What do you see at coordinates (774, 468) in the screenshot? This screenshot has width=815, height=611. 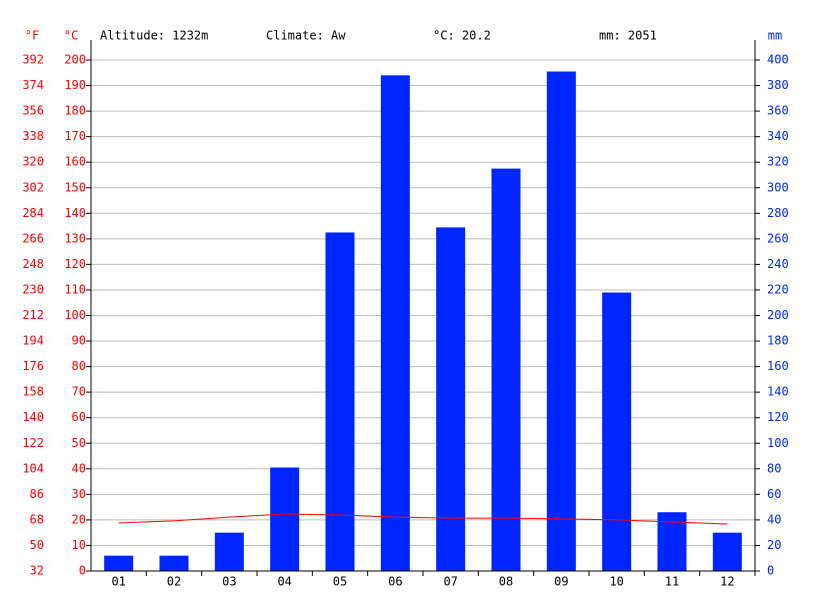 I see `y2-tick-label: 80` at bounding box center [774, 468].